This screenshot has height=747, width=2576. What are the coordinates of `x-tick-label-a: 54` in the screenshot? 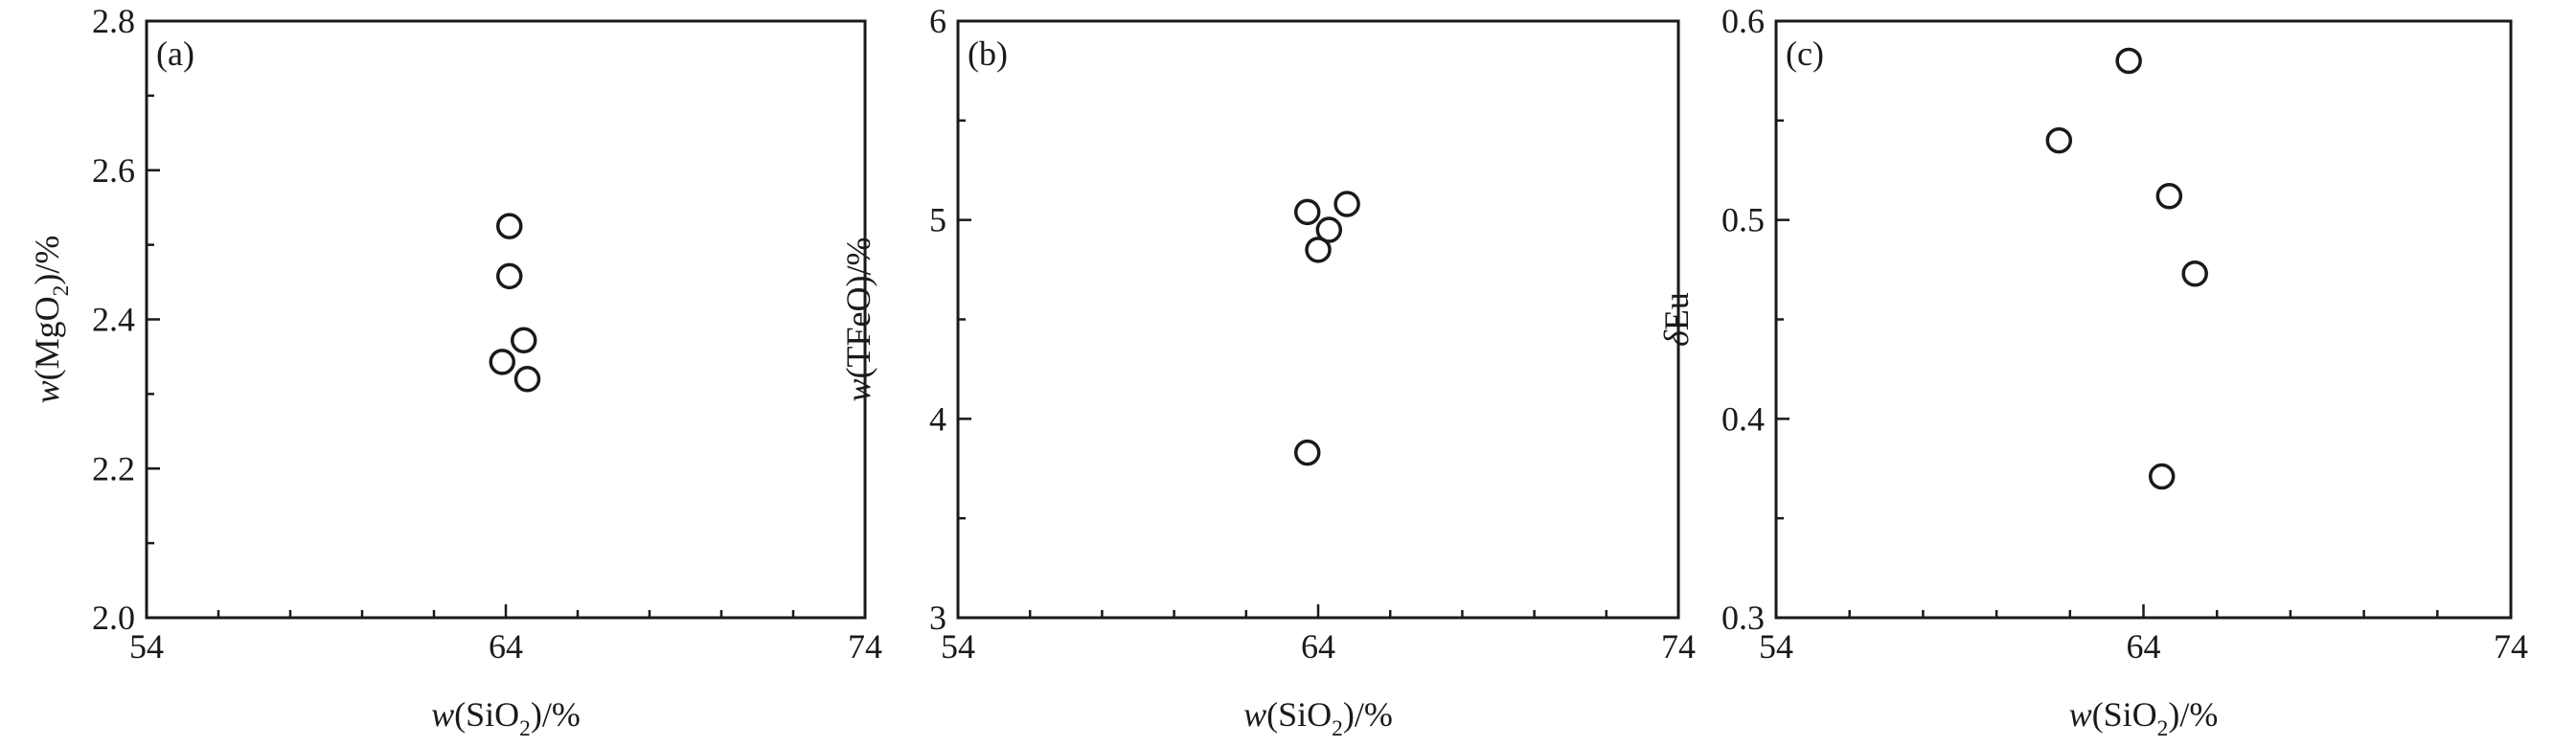 It's located at (146, 646).